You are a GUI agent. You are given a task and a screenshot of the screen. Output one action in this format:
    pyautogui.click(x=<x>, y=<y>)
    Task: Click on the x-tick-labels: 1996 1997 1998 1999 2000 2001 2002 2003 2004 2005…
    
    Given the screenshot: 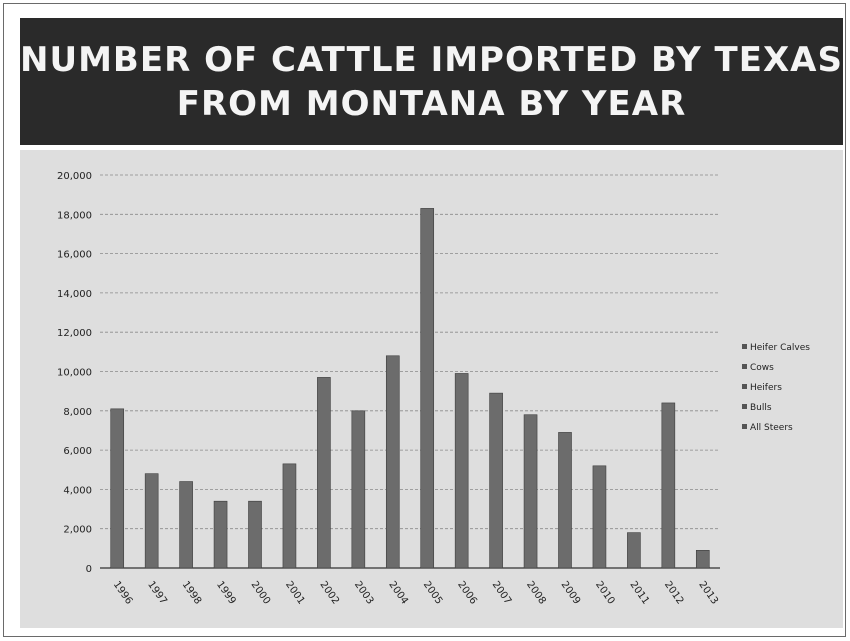 What is the action you would take?
    pyautogui.click(x=415, y=592)
    